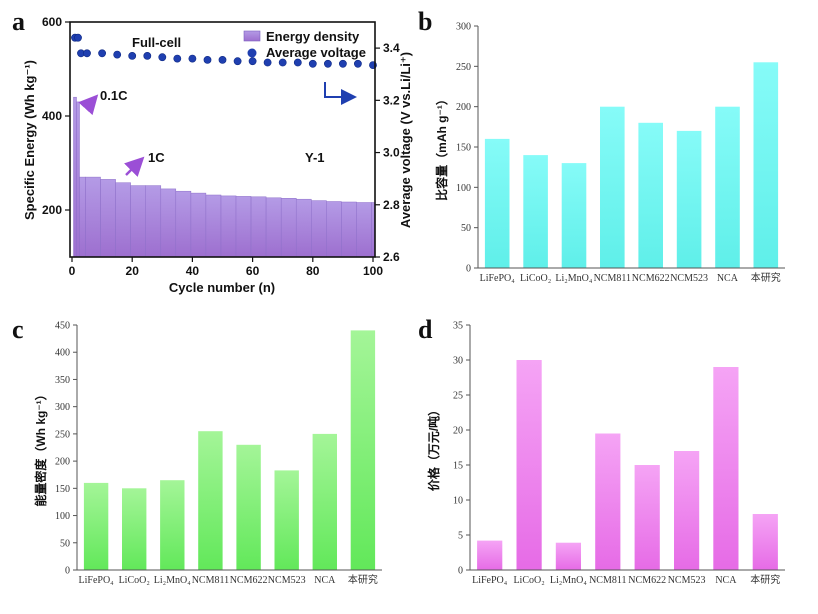  Describe the element at coordinates (62, 353) in the screenshot. I see `chart-c-y-tick-label: 400` at that location.